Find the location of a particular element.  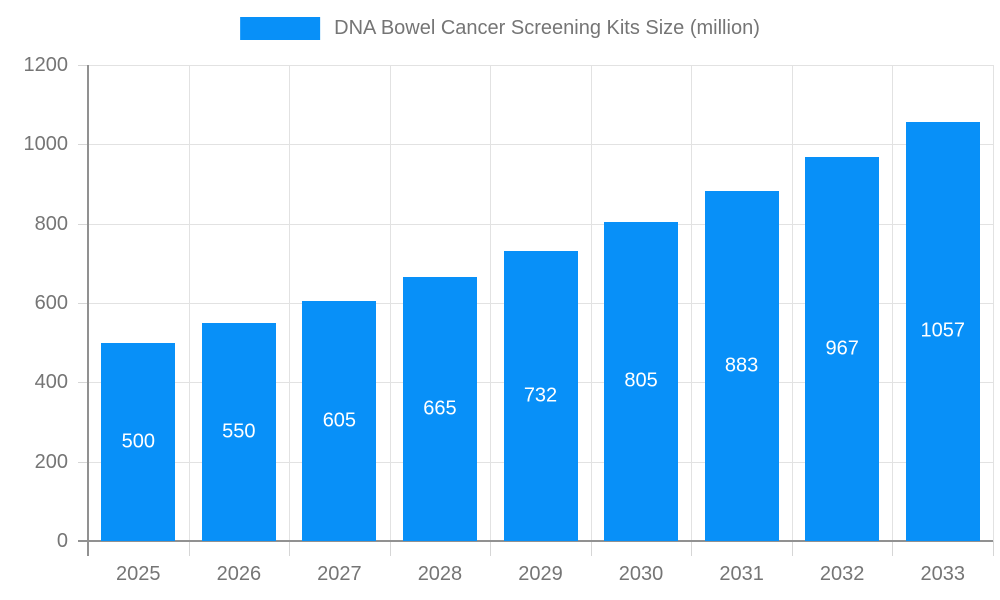

bar-2030: 805 is located at coordinates (641, 381).